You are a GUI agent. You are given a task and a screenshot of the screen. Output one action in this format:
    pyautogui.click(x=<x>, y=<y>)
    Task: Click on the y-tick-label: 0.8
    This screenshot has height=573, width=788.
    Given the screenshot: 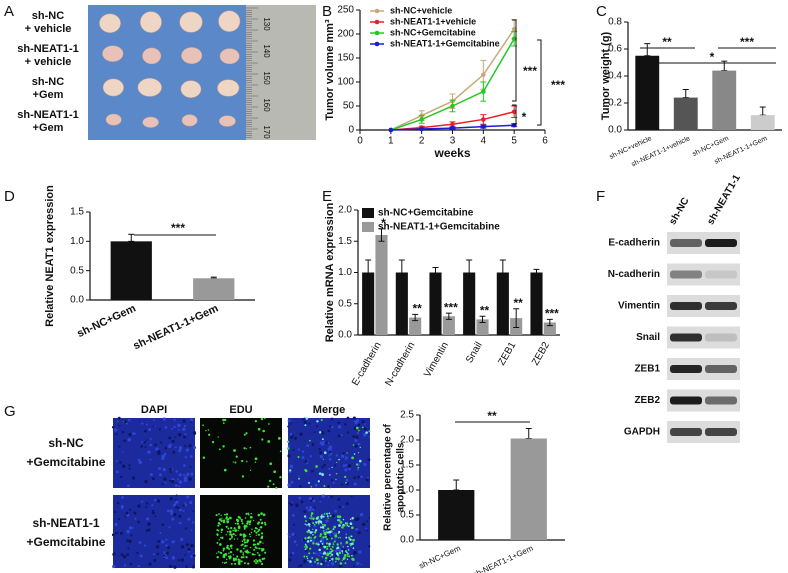 What is the action you would take?
    pyautogui.click(x=615, y=22)
    